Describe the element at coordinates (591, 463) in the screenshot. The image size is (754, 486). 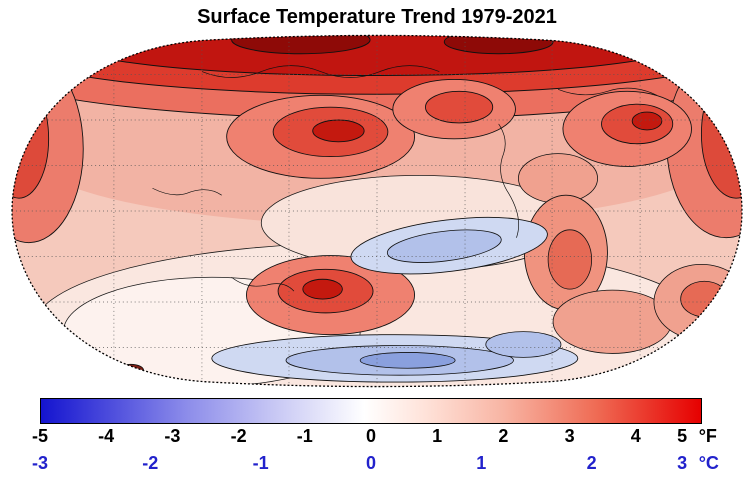
I see `tick-label-c: 2` at that location.